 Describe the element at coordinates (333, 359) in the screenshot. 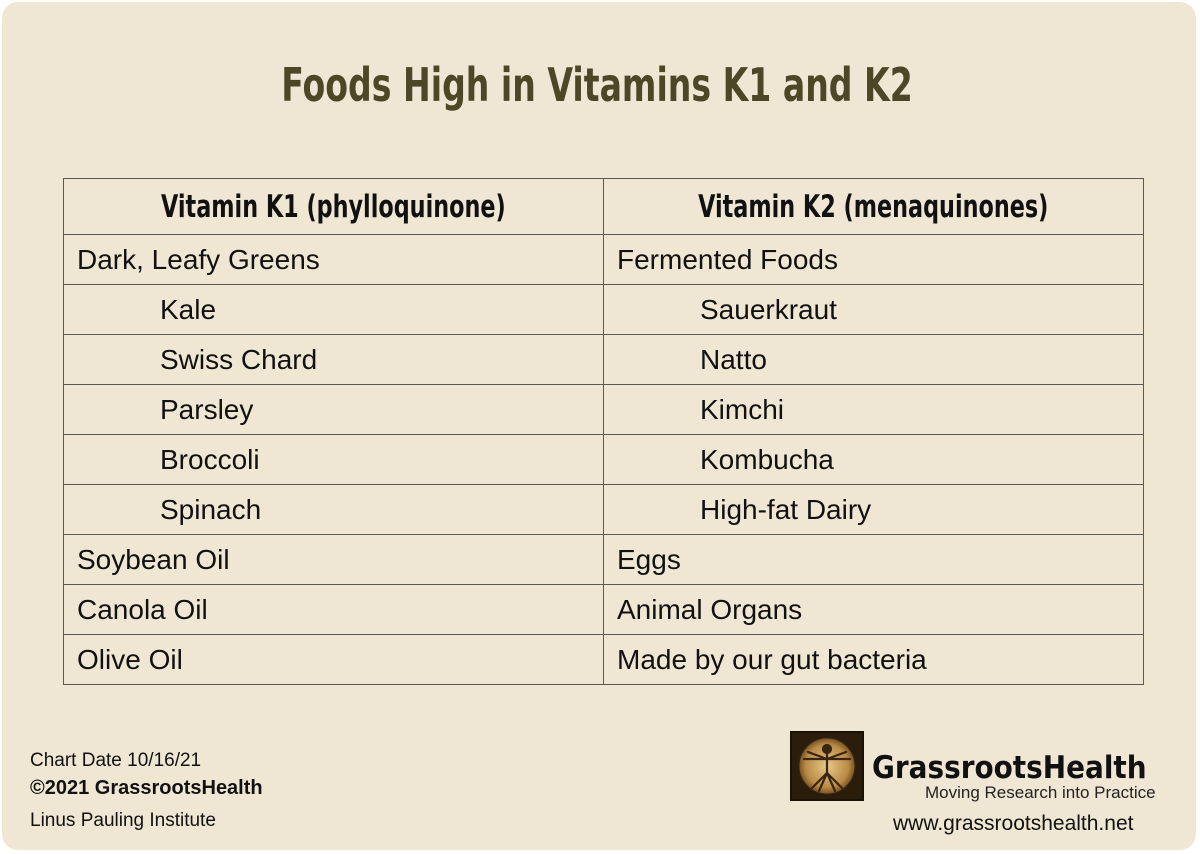

I see `k1-cell: Swiss Chard` at that location.